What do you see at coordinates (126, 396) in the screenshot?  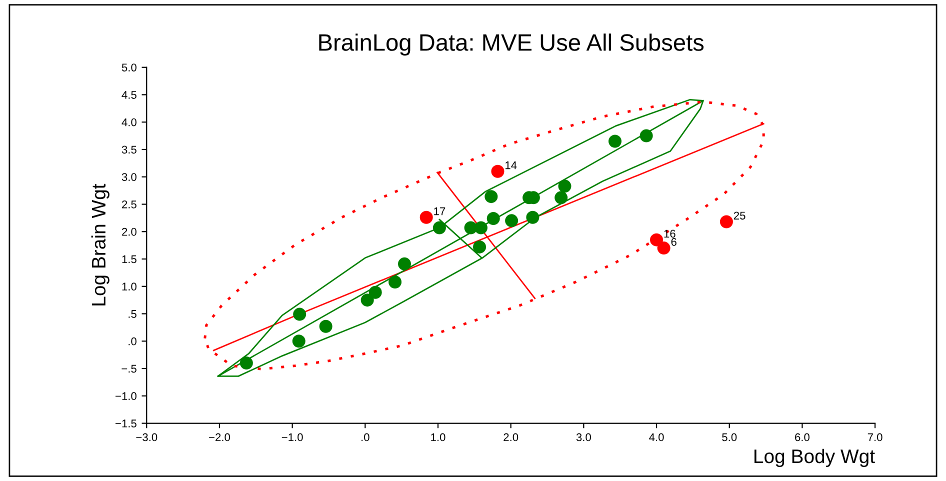 I see `y-tick-label: −1.0` at bounding box center [126, 396].